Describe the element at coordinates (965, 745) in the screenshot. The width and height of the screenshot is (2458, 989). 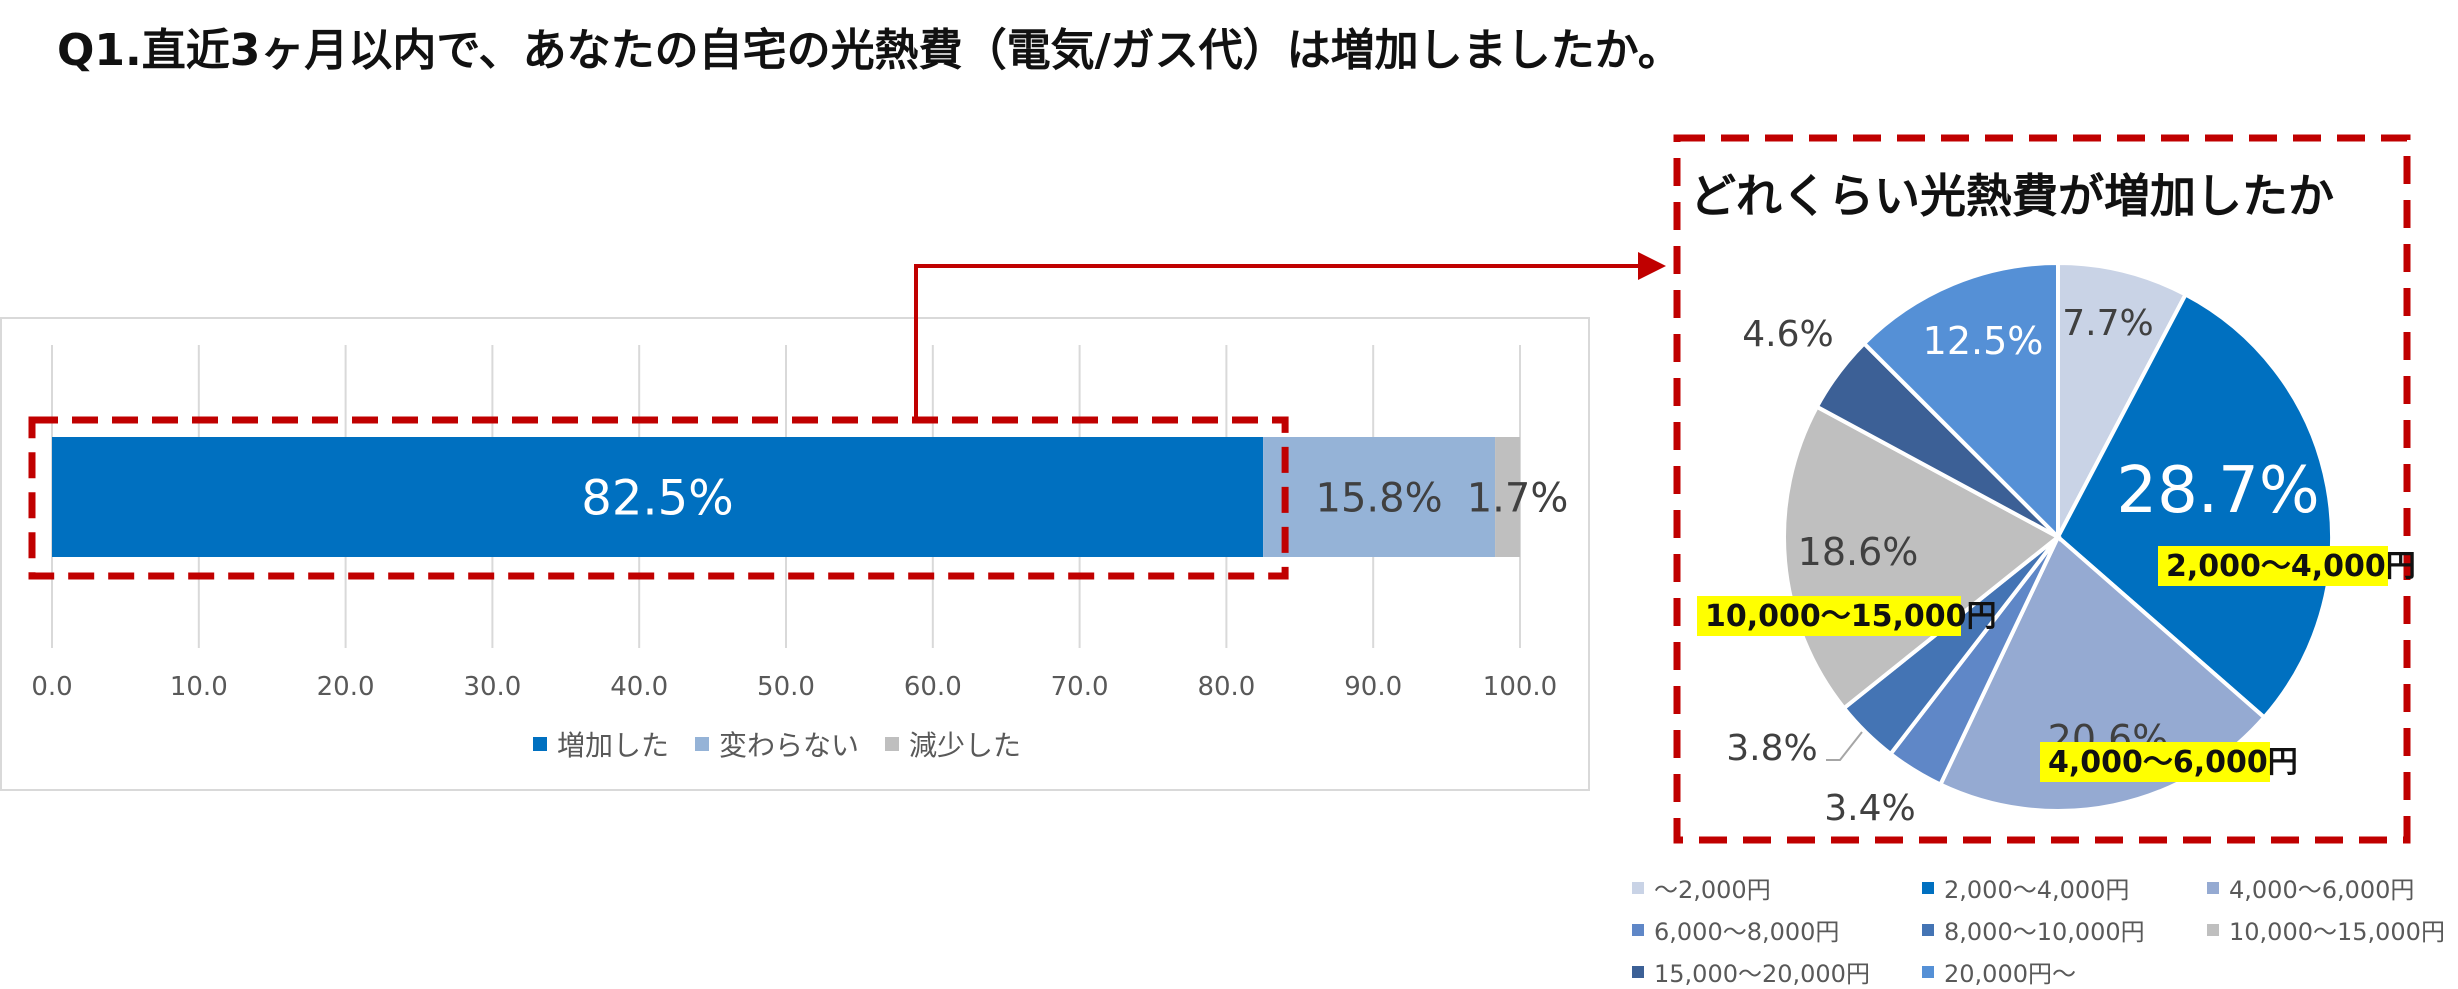
I see `legend-label: 減少した` at that location.